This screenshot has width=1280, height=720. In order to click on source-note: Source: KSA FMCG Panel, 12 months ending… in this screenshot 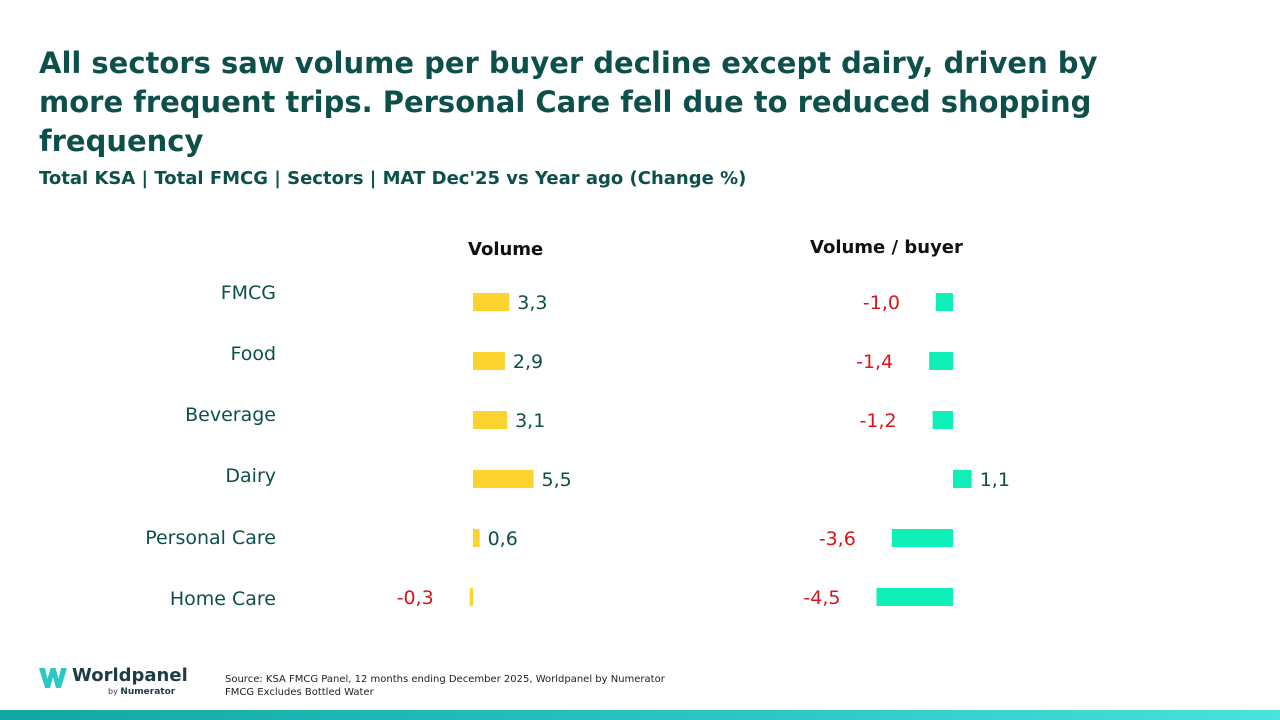, I will do `click(445, 686)`.